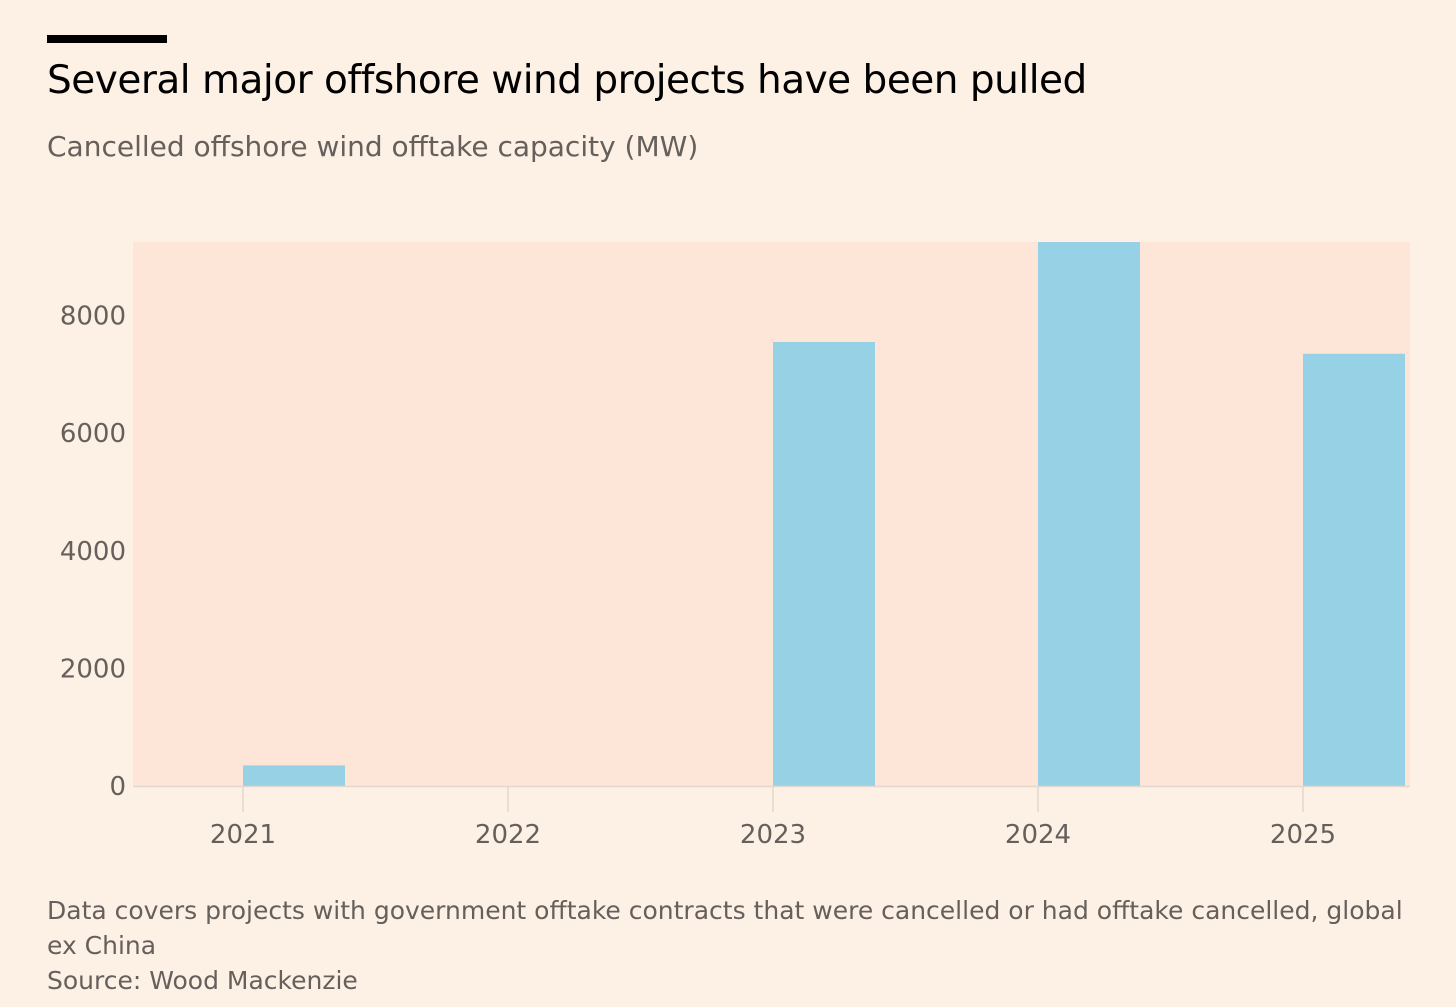 Image resolution: width=1456 pixels, height=1007 pixels. I want to click on bar-2023, so click(824, 563).